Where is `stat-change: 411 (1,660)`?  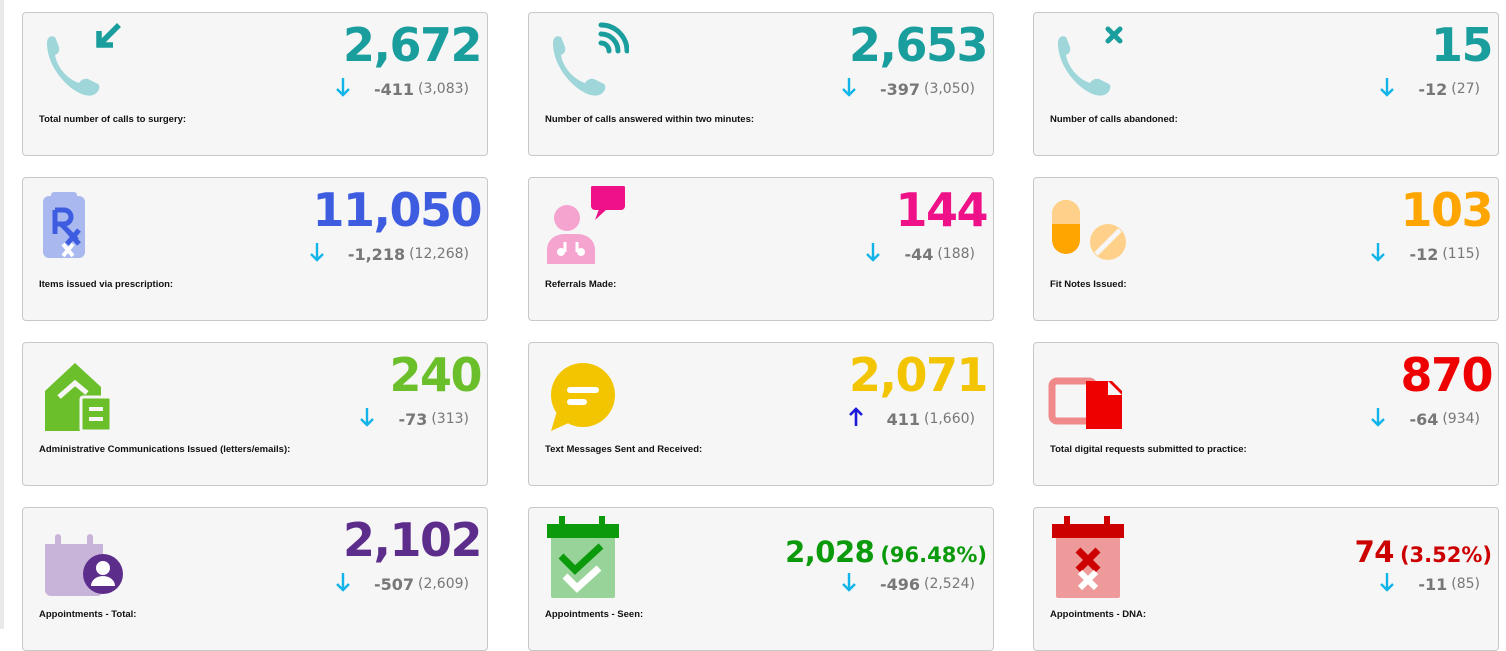 stat-change: 411 (1,660) is located at coordinates (911, 419).